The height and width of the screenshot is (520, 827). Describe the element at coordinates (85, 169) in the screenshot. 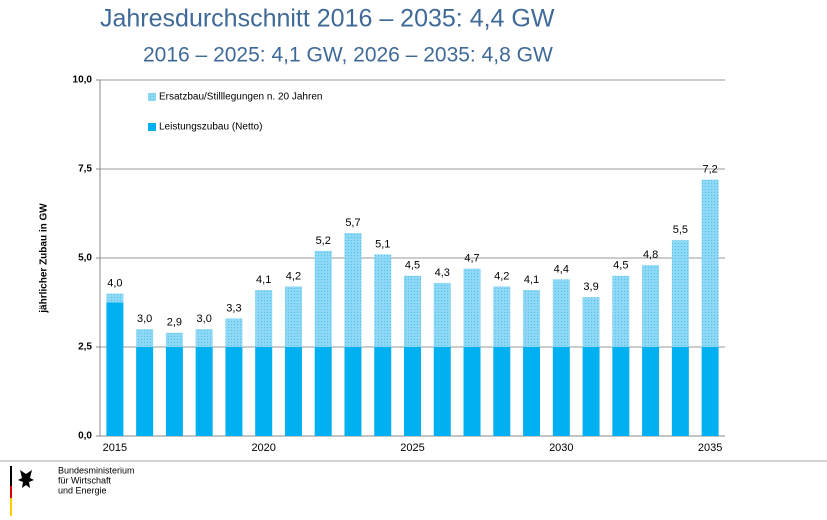

I see `y-tick-label: 7,5` at that location.